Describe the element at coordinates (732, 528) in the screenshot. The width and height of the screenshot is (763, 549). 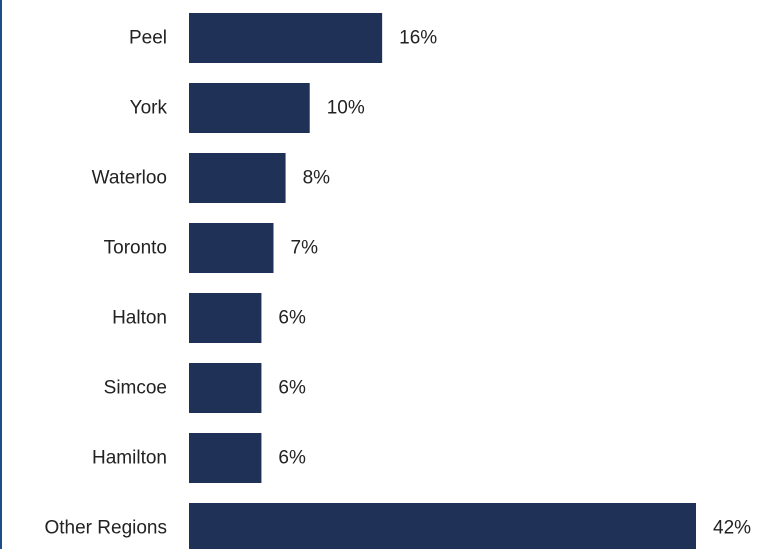
I see `value-label: 42%` at that location.